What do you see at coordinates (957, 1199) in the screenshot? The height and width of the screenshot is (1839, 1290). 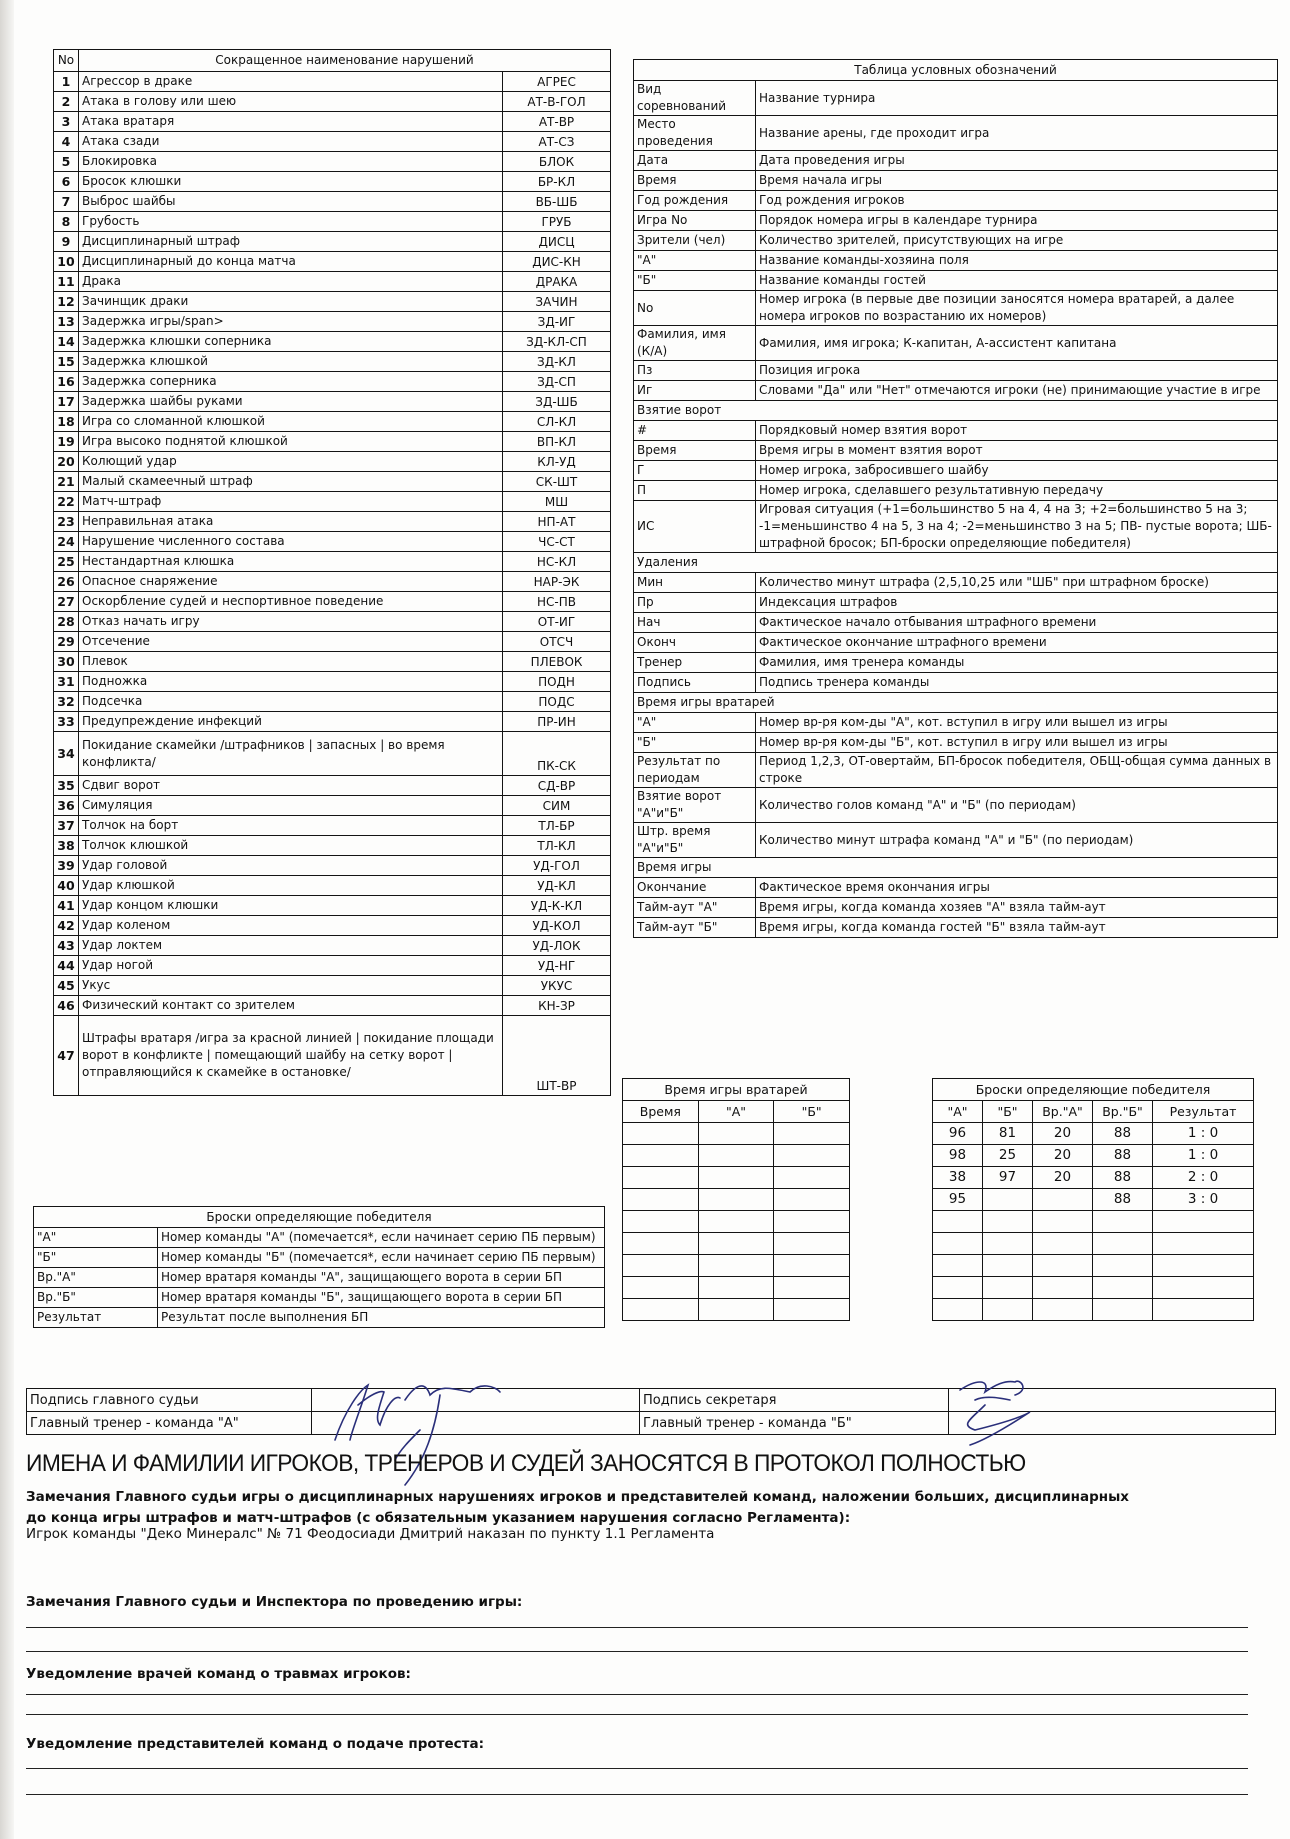 I see `shootout-cell: 95` at bounding box center [957, 1199].